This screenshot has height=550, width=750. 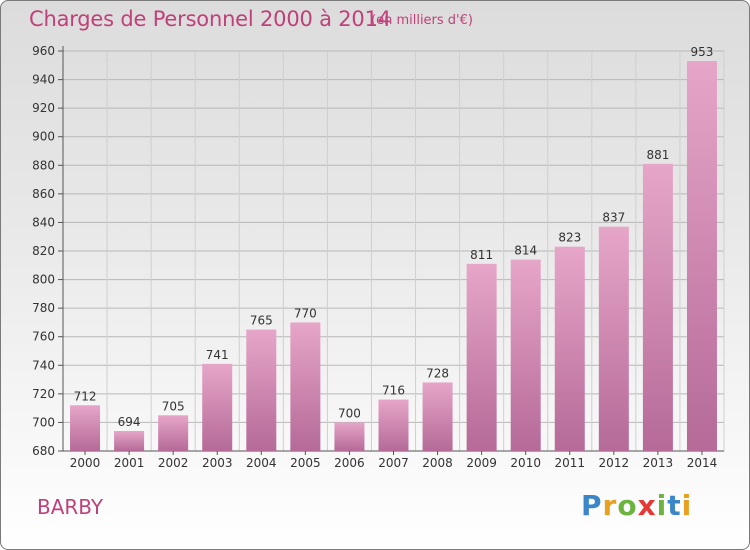 What do you see at coordinates (217, 407) in the screenshot?
I see `bar-2003` at bounding box center [217, 407].